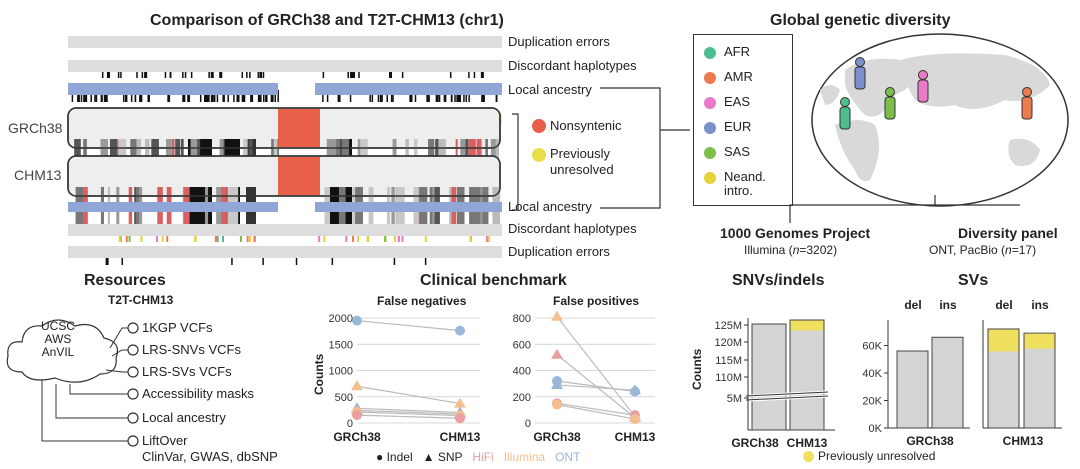  Describe the element at coordinates (428, 457) in the screenshot. I see `snp-marker-icon: ▲` at that location.